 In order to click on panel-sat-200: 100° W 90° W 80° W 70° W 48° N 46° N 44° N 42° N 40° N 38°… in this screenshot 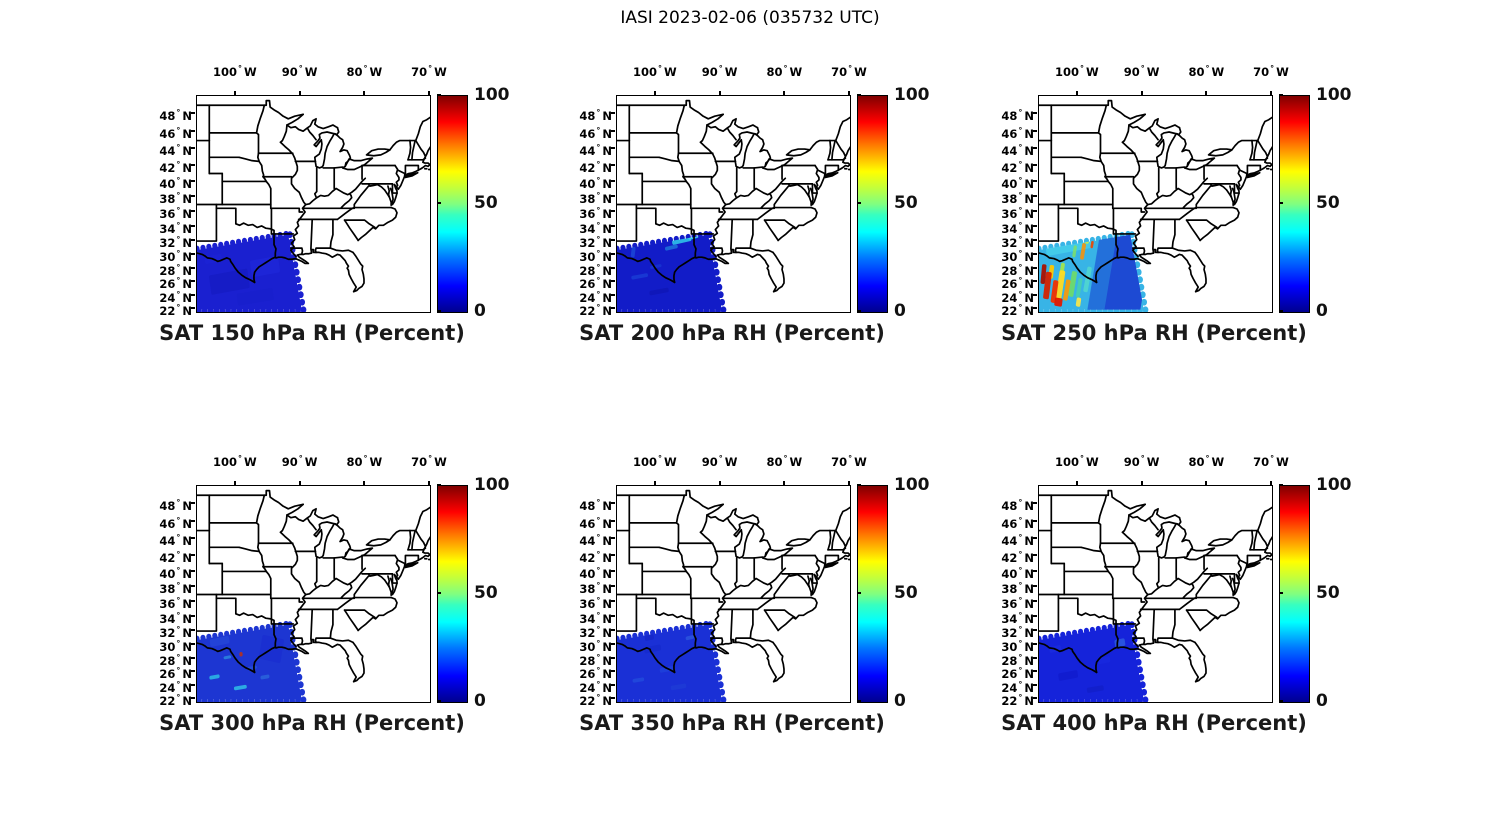, I will do `click(742, 211)`.